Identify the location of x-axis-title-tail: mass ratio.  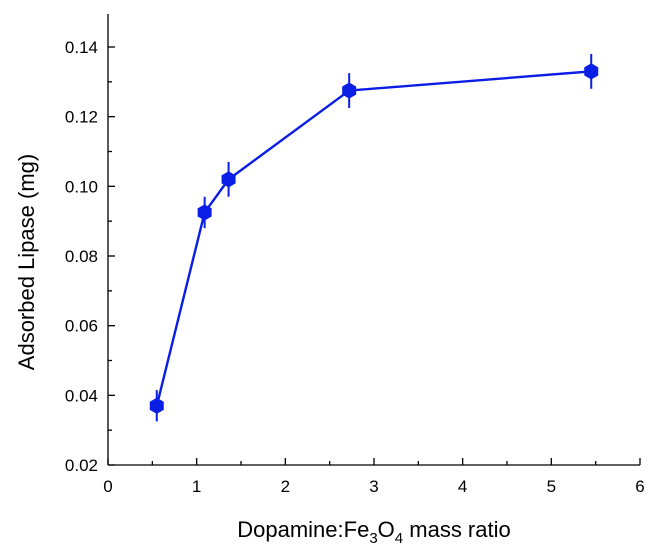
(457, 529).